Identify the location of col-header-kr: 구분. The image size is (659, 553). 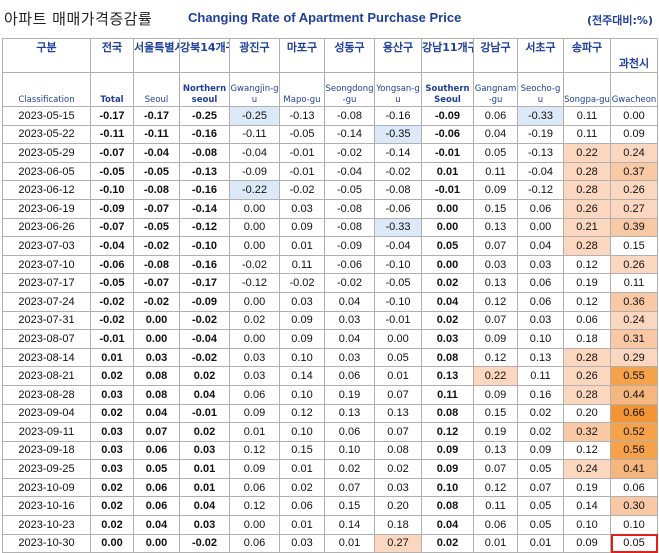
(46, 55).